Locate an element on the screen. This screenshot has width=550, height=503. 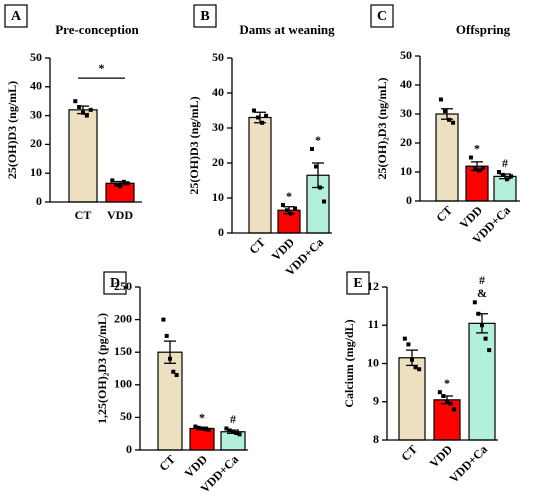
panel-letter: C is located at coordinates (382, 16).